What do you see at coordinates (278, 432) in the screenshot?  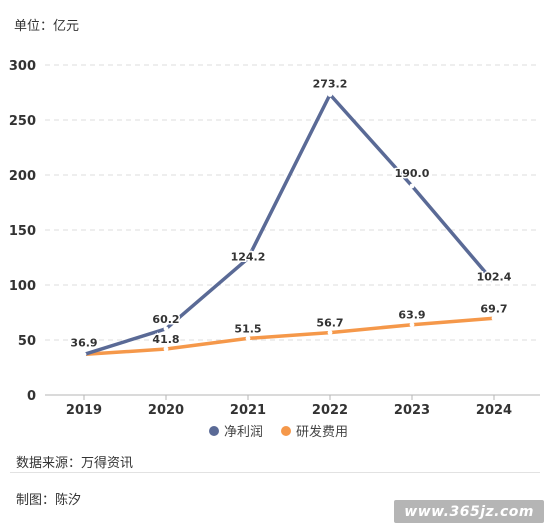 I see `legend: 净利润 研发费用` at bounding box center [278, 432].